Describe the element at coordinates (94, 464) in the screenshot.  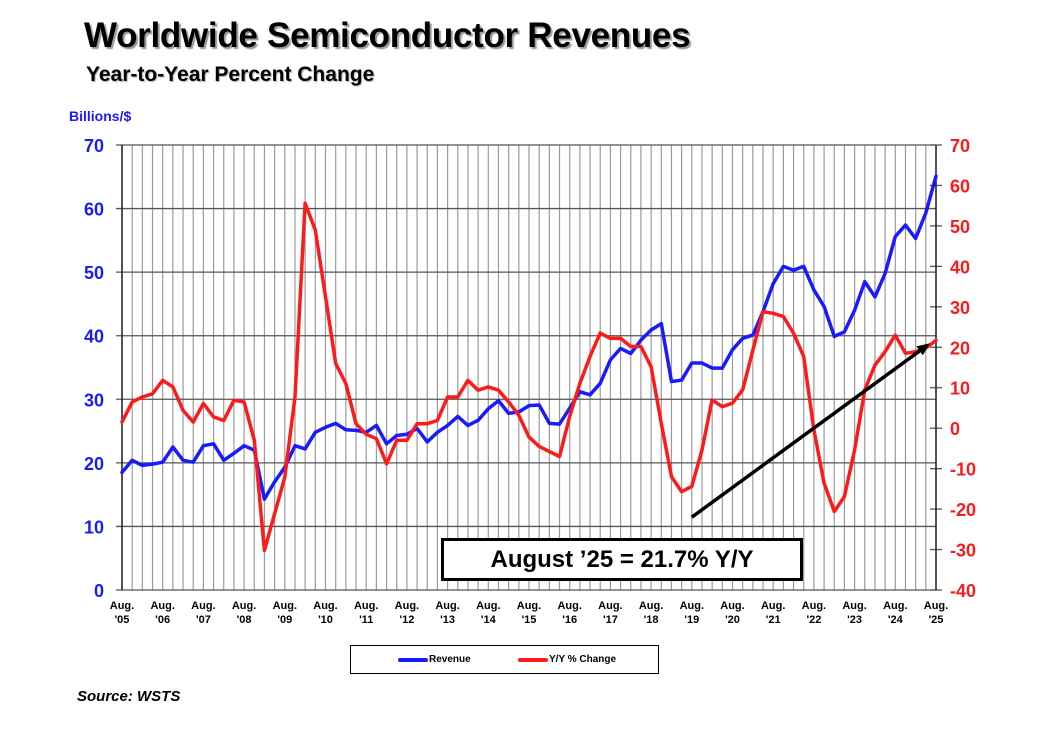
I see `left-tick-label: 20` at that location.